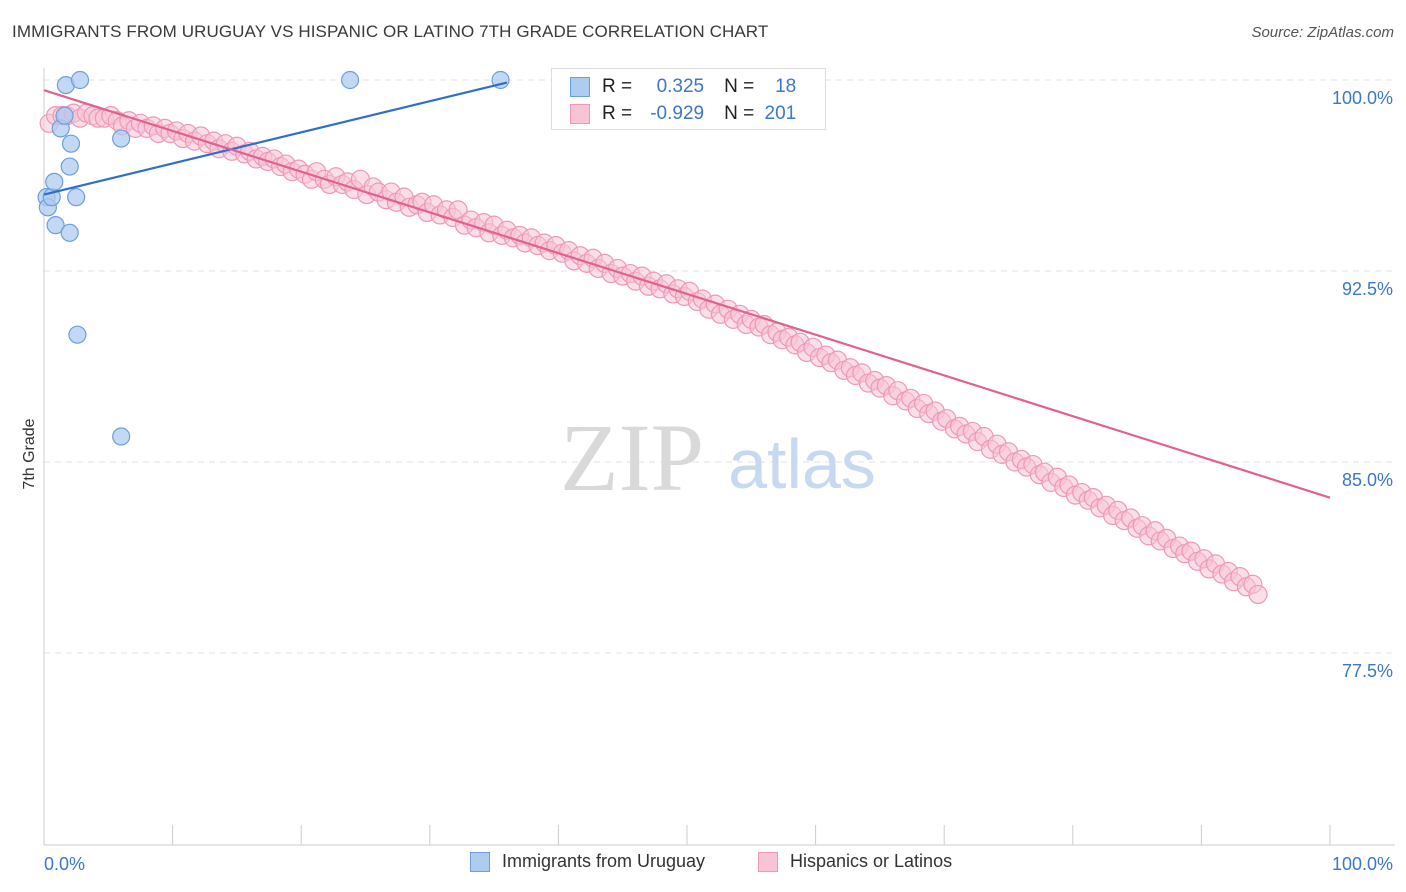 The height and width of the screenshot is (892, 1406). What do you see at coordinates (275, 138) in the screenshot?
I see `uruguay-trend-line` at bounding box center [275, 138].